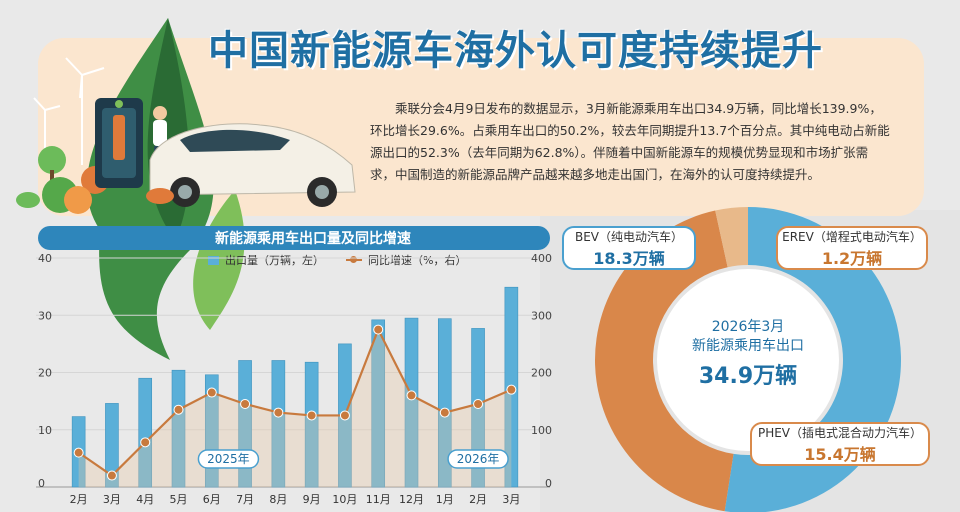 The width and height of the screenshot is (960, 512). Describe the element at coordinates (748, 327) in the screenshot. I see `pie-center-date: 2026年3月` at that location.